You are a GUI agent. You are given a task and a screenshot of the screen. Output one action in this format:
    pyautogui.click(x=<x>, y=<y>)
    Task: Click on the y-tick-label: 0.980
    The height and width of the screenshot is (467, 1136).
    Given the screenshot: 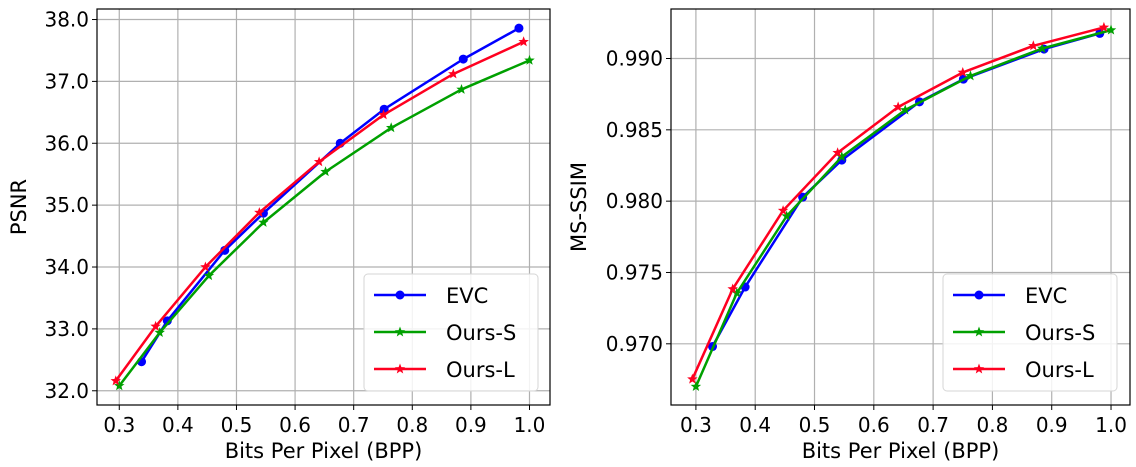 What is the action you would take?
    pyautogui.click(x=634, y=201)
    